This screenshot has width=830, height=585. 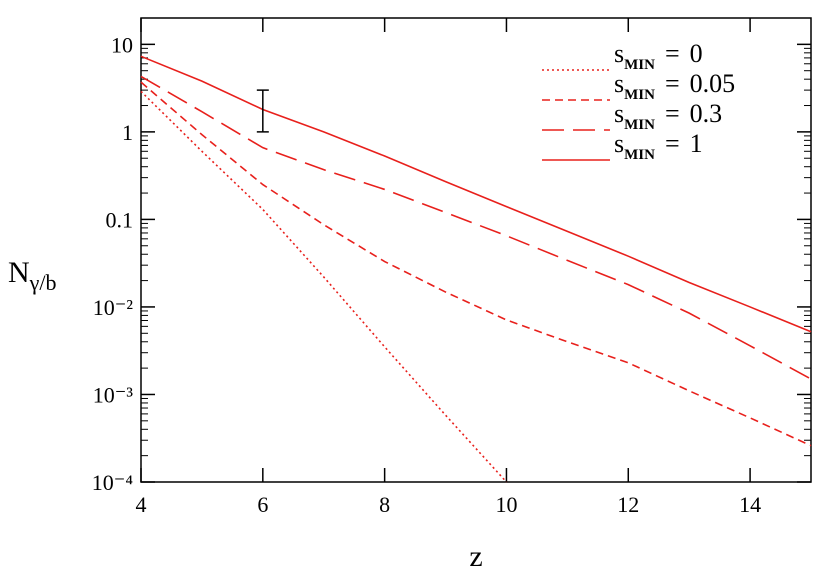 I want to click on y-axis-label: Nγ/b, so click(x=32, y=275).